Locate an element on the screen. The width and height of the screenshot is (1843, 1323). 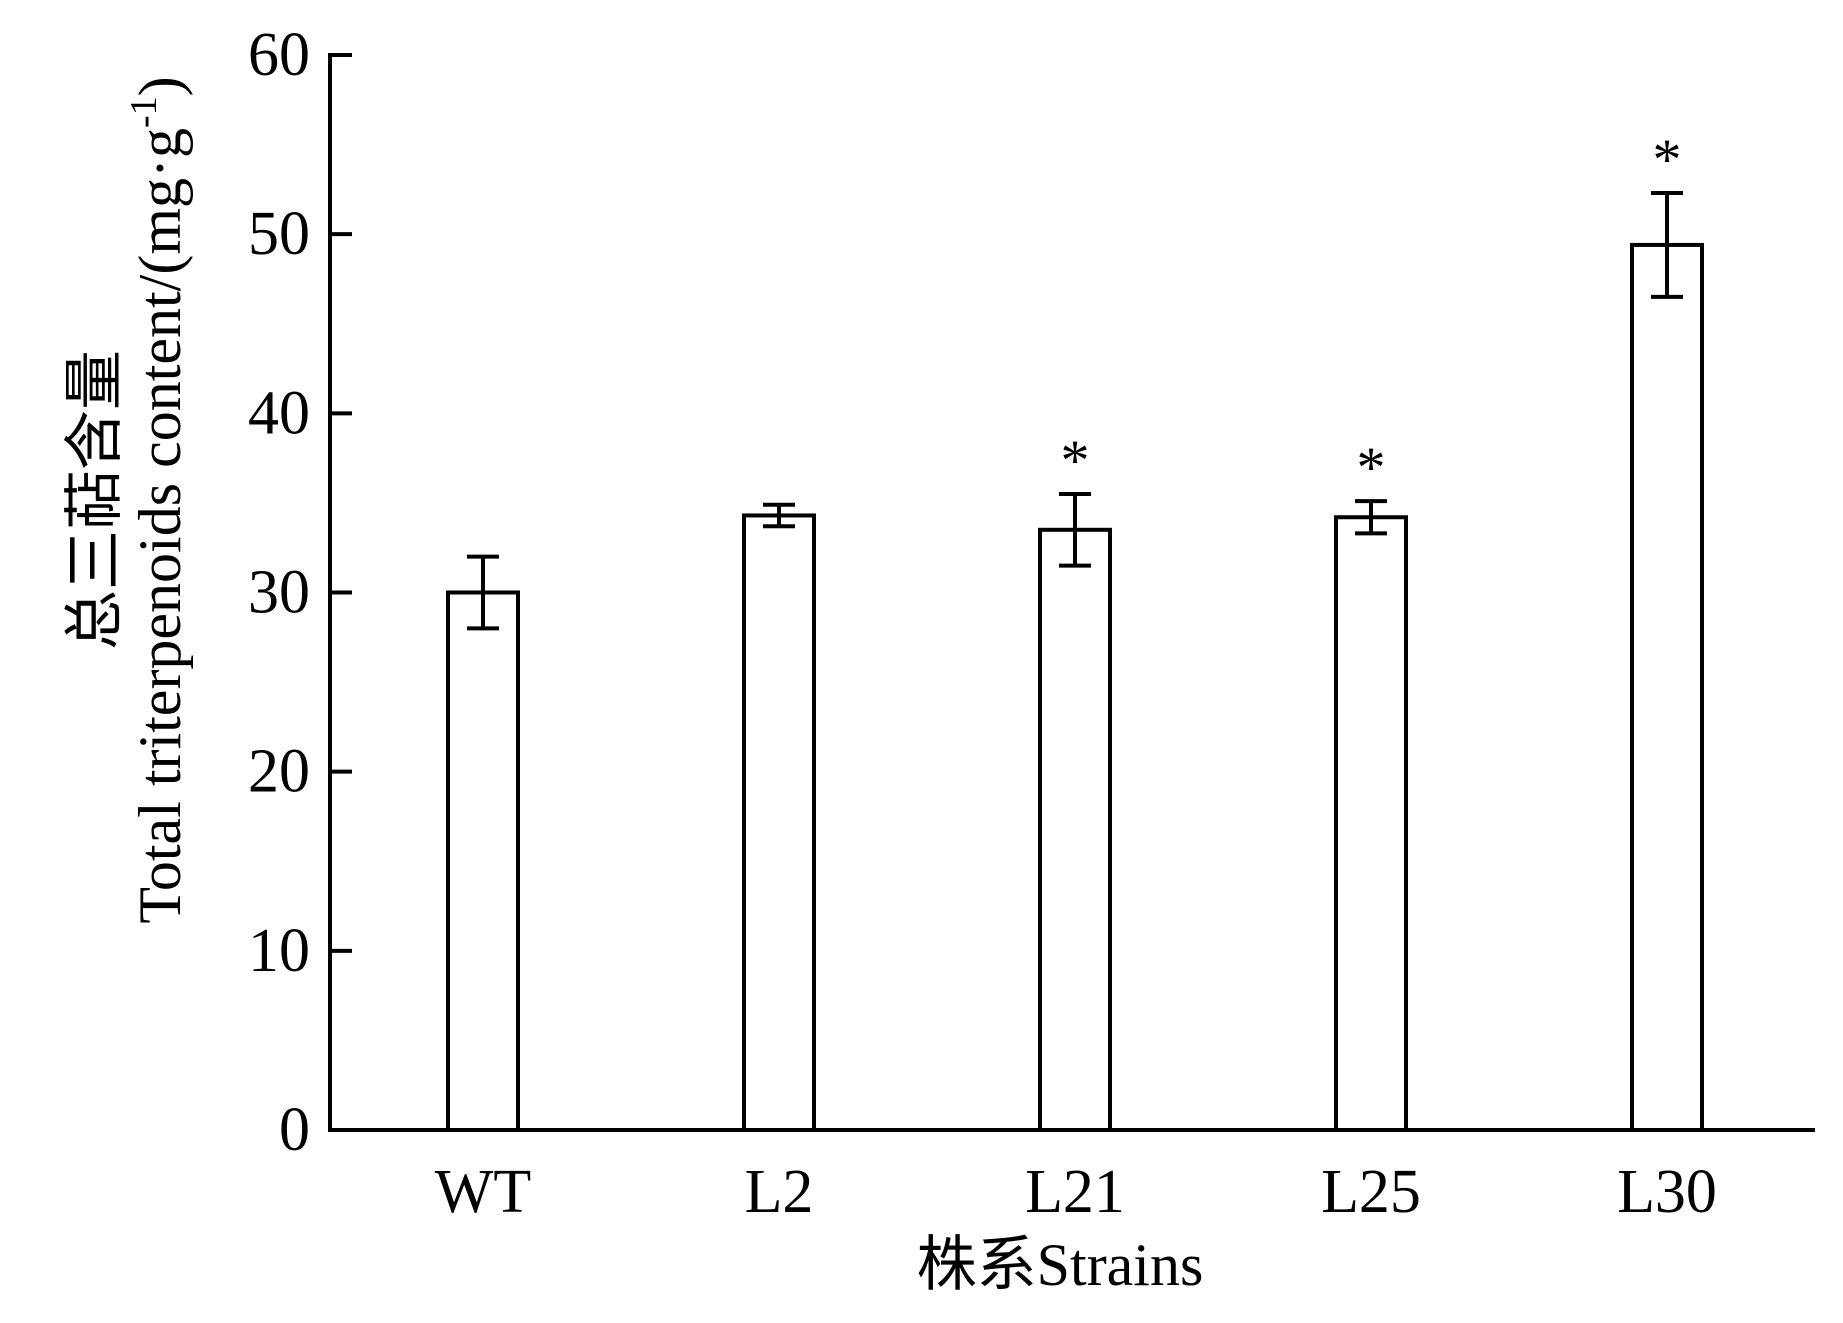
y-axis: 0 10 20 30 40 50 60 is located at coordinates (300, 592).